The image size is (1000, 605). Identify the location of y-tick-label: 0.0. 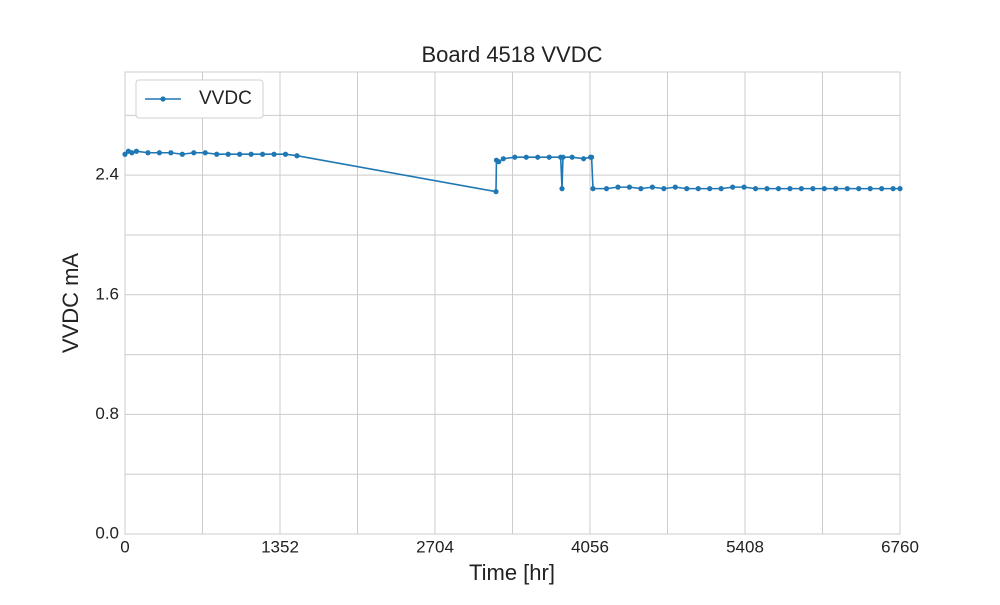
(107, 532).